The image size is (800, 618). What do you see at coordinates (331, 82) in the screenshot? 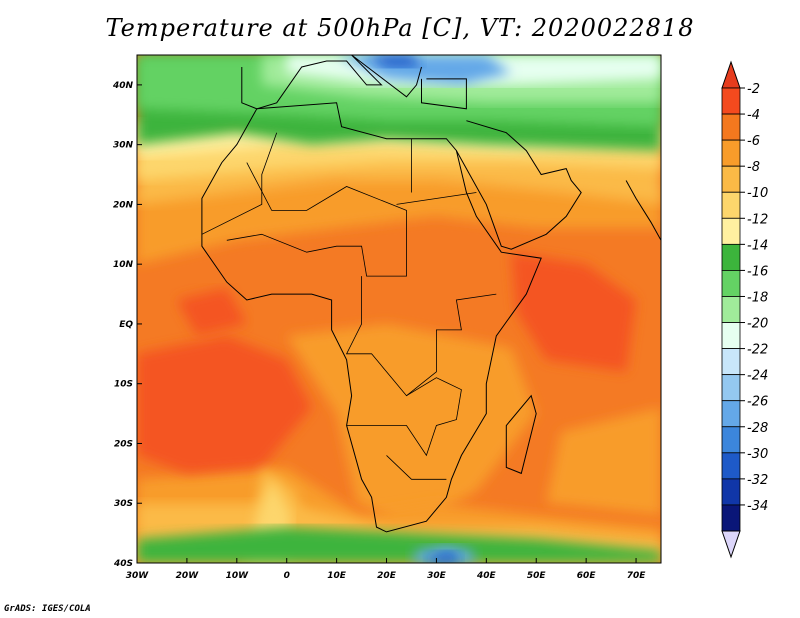
I see `europe-coast` at bounding box center [331, 82].